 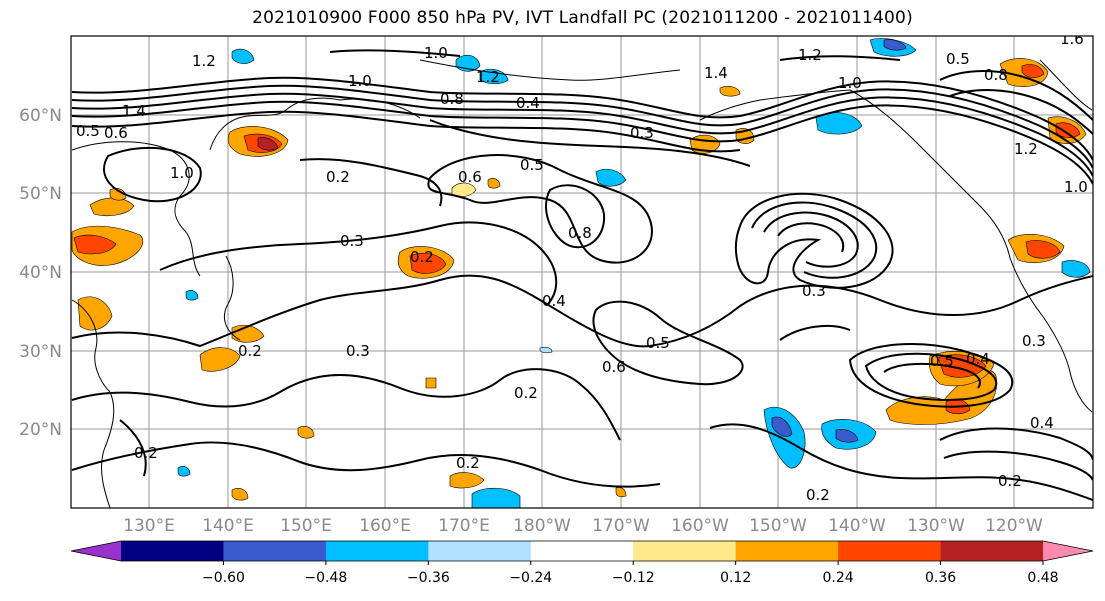 What do you see at coordinates (149, 526) in the screenshot?
I see `lon-label: 130°E` at bounding box center [149, 526].